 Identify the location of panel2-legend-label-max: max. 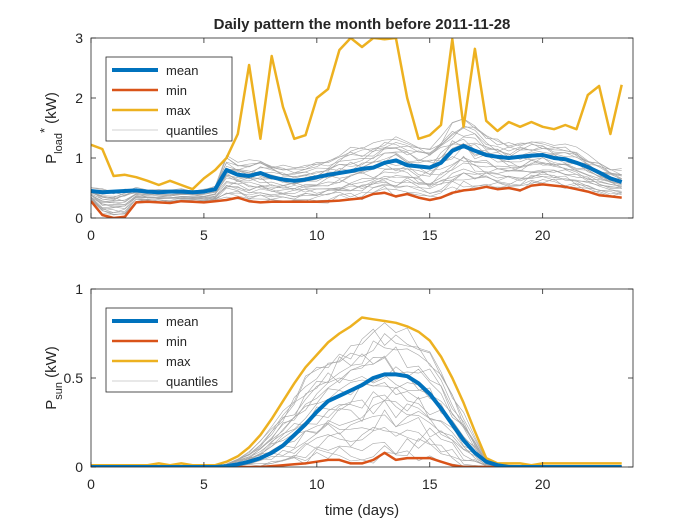
(178, 361).